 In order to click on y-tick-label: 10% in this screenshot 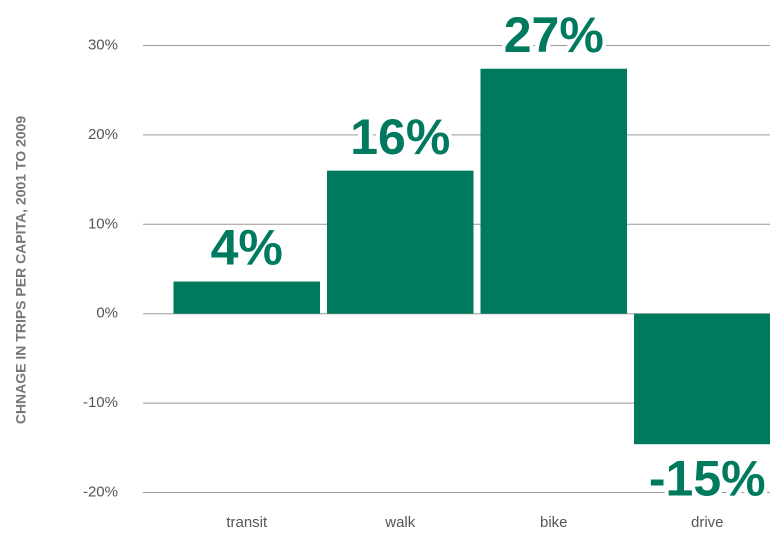, I will do `click(103, 223)`.